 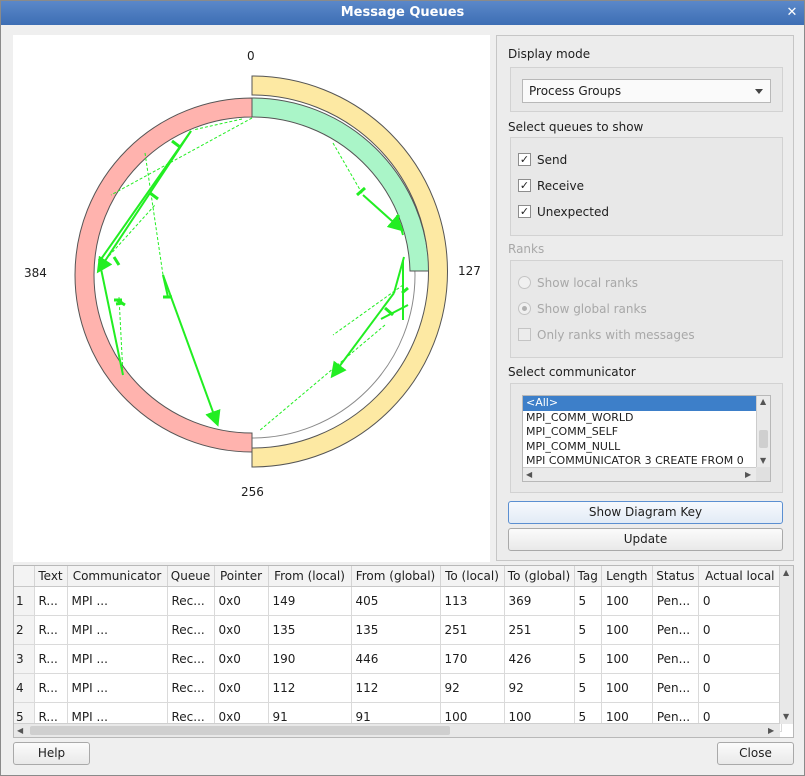 What do you see at coordinates (572, 431) in the screenshot?
I see `communicator-item: MPI_COMM_SELF` at bounding box center [572, 431].